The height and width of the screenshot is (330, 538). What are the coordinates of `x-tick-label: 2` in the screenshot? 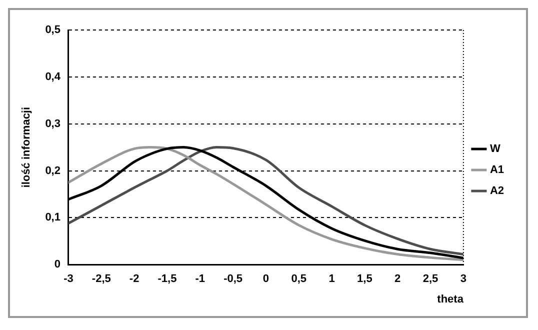 It's located at (397, 279).